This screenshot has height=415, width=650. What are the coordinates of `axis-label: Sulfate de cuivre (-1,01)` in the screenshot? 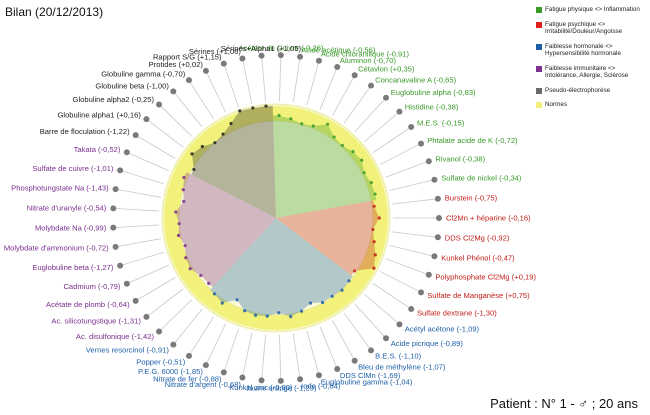 It's located at (73, 168).